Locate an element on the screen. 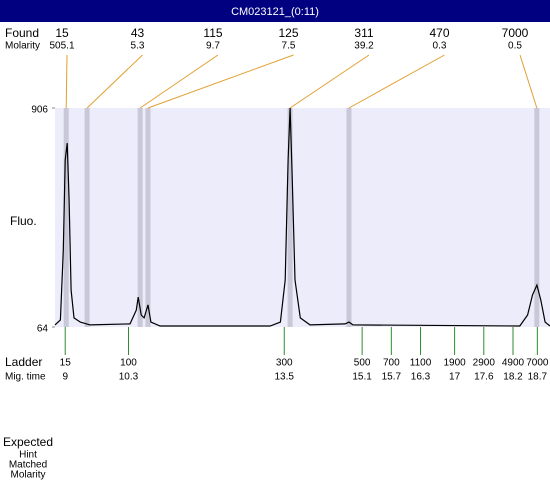  ladder-size: 1100 is located at coordinates (421, 363).